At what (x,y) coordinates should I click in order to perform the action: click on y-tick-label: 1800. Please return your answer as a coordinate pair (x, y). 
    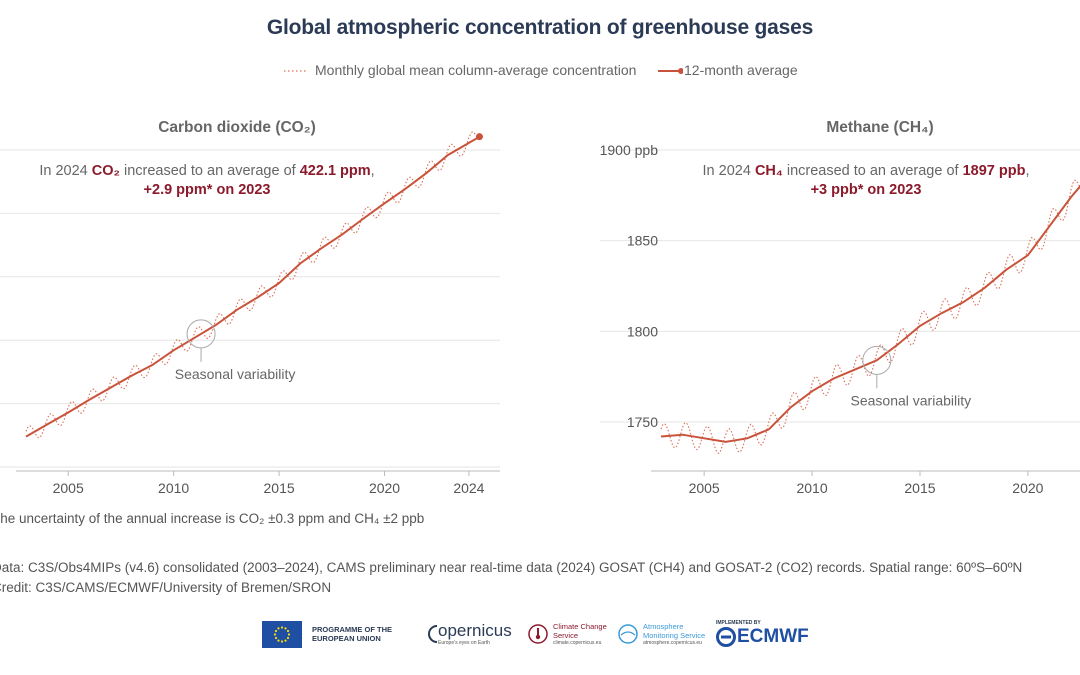
    Looking at the image, I should click on (642, 331).